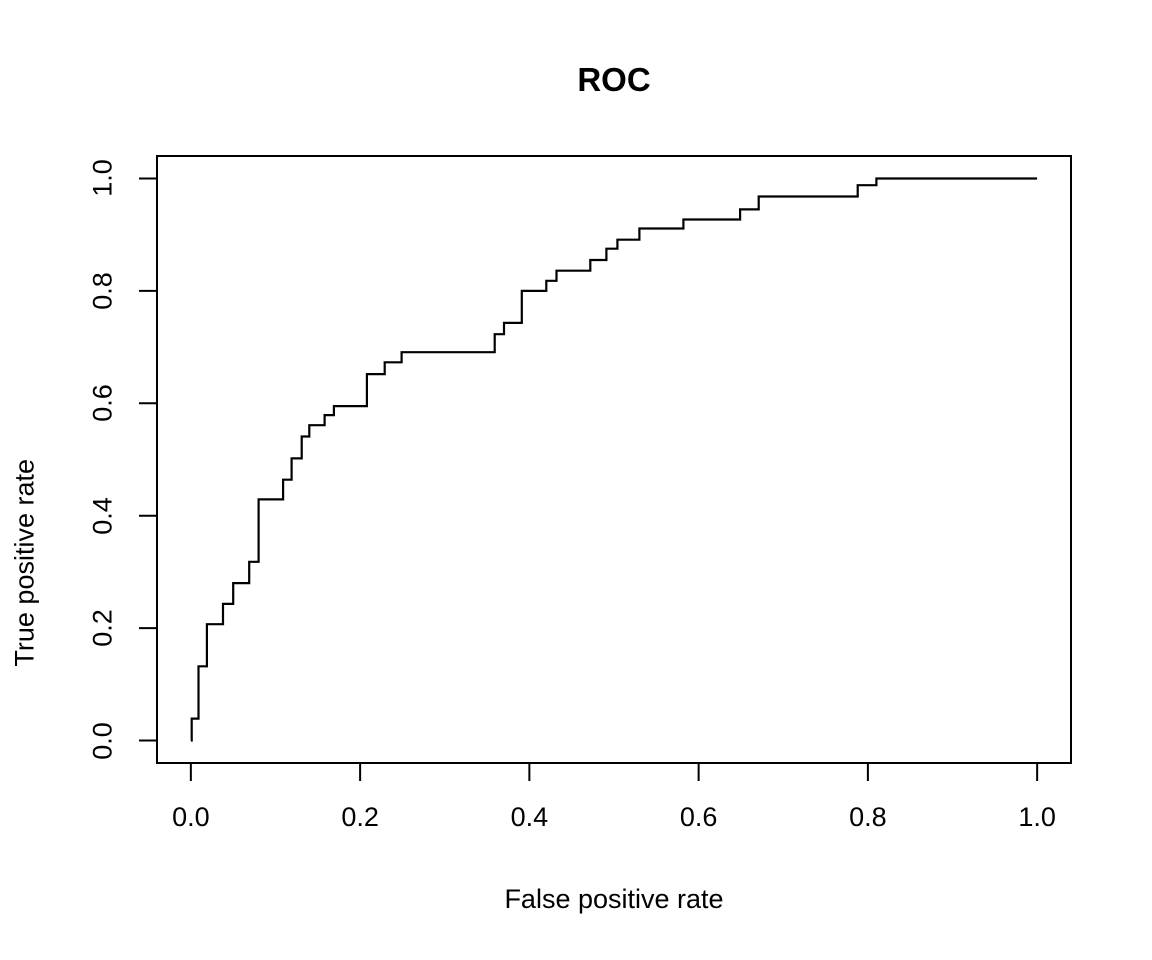  What do you see at coordinates (360, 817) in the screenshot?
I see `x-tick-label: 0.2` at bounding box center [360, 817].